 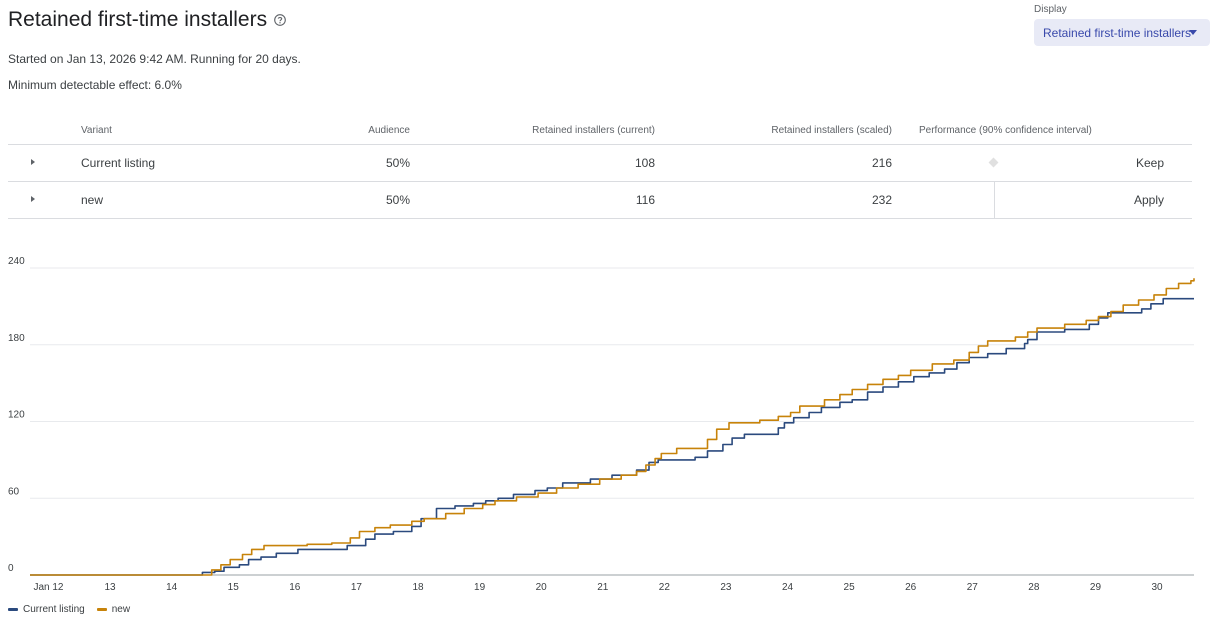 I want to click on page-title: Retained first-time installers, so click(x=138, y=19).